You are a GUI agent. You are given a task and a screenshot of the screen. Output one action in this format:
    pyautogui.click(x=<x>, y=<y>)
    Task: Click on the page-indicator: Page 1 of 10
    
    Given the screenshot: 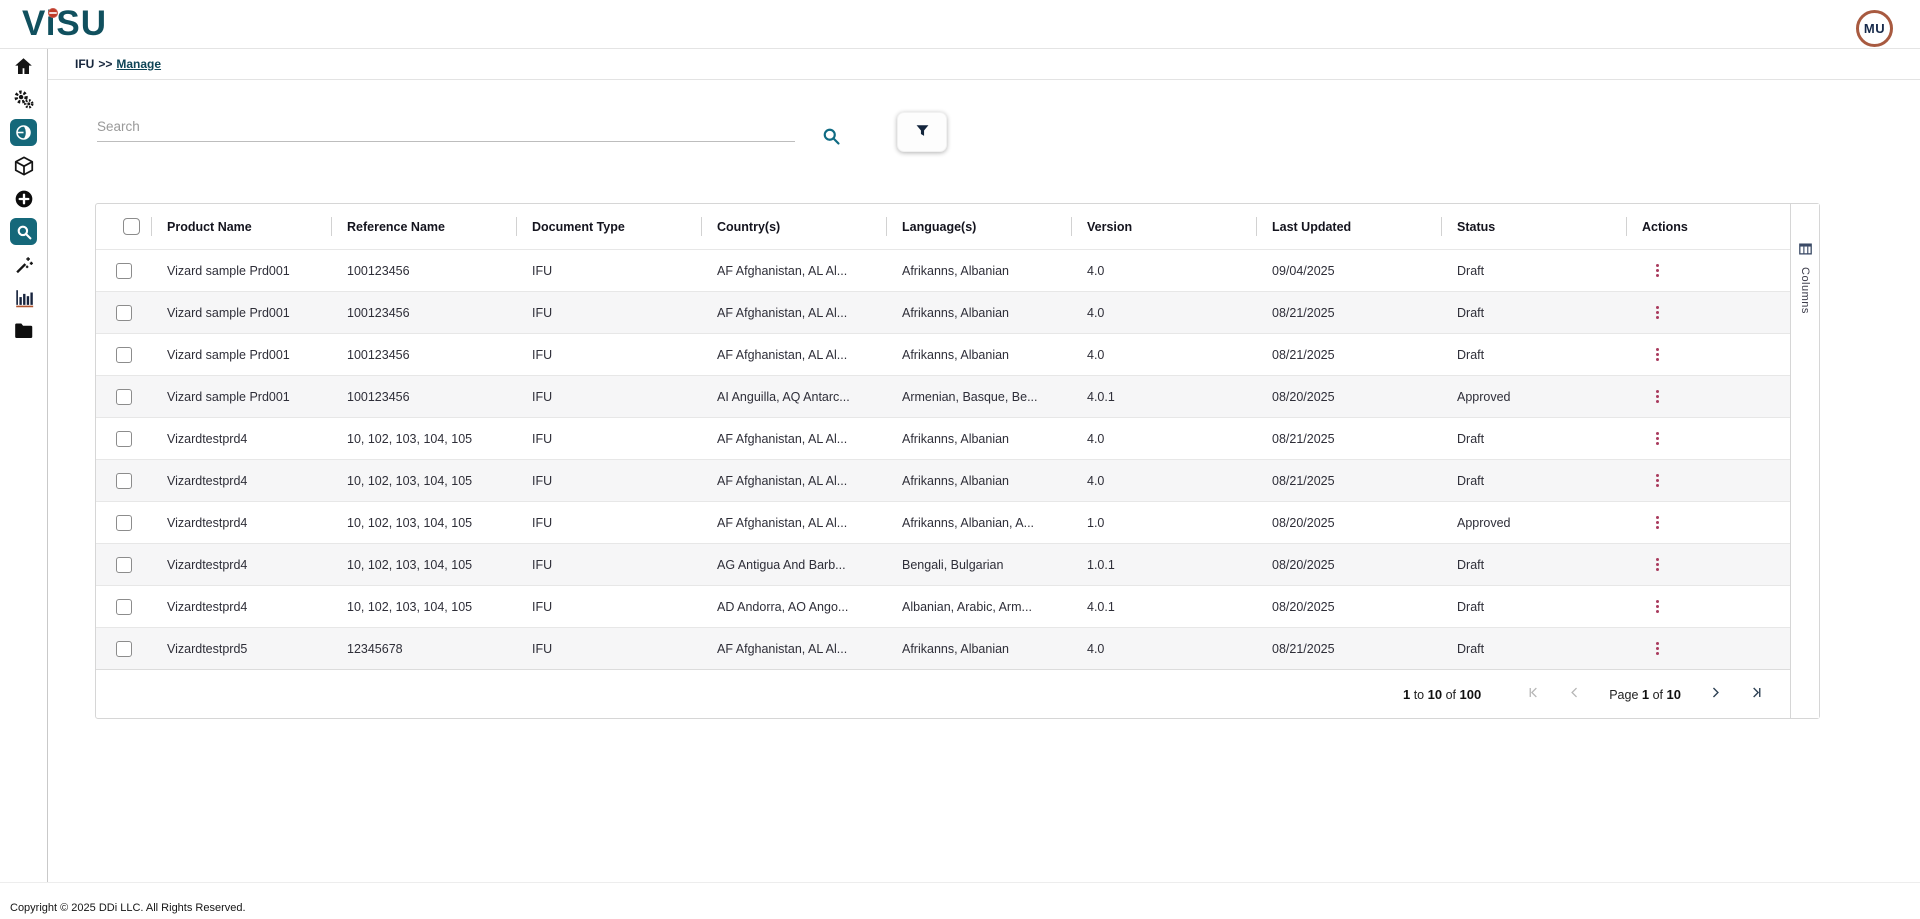 What is the action you would take?
    pyautogui.click(x=1645, y=694)
    